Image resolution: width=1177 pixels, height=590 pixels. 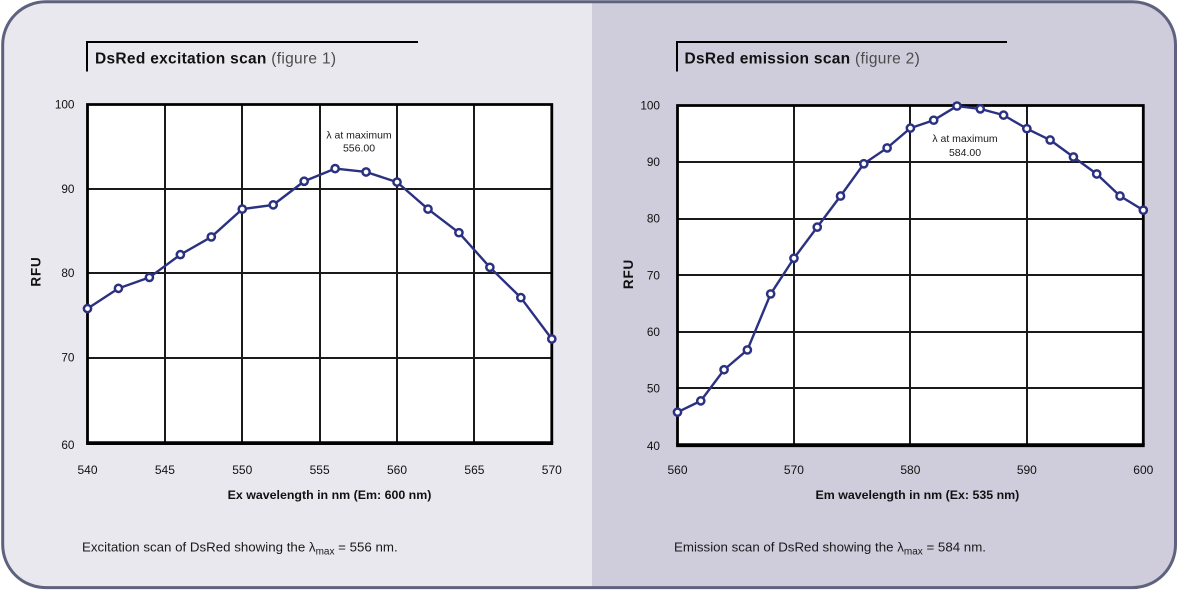 What do you see at coordinates (242, 470) in the screenshot?
I see `svg-text: 550` at bounding box center [242, 470].